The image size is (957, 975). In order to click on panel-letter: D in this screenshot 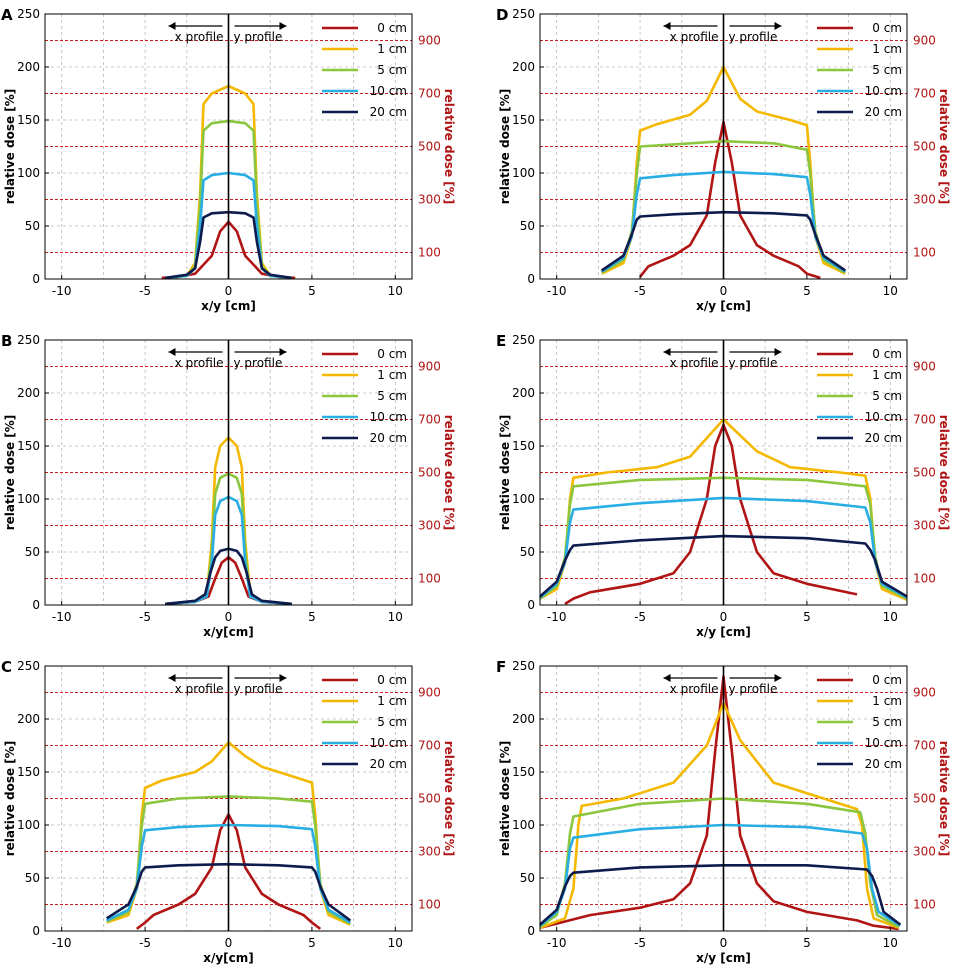, I will do `click(502, 15)`.